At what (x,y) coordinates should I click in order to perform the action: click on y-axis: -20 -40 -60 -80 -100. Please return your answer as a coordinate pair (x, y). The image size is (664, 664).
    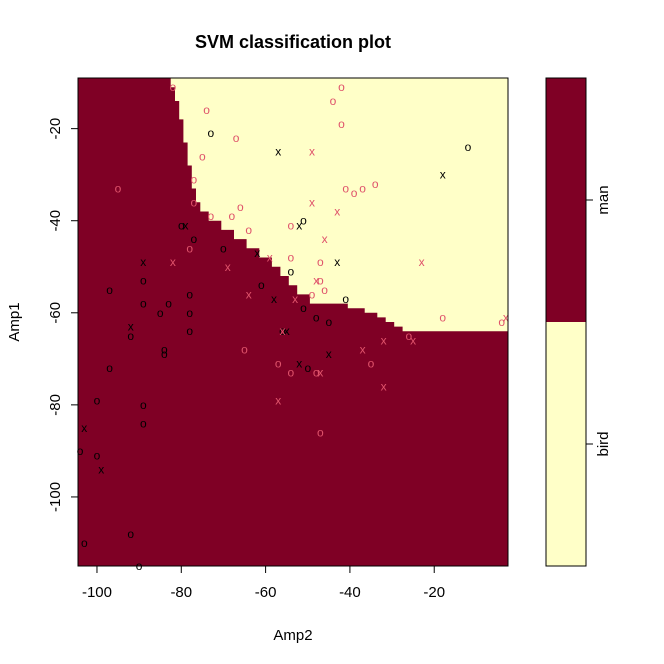
    Looking at the image, I should click on (63, 315).